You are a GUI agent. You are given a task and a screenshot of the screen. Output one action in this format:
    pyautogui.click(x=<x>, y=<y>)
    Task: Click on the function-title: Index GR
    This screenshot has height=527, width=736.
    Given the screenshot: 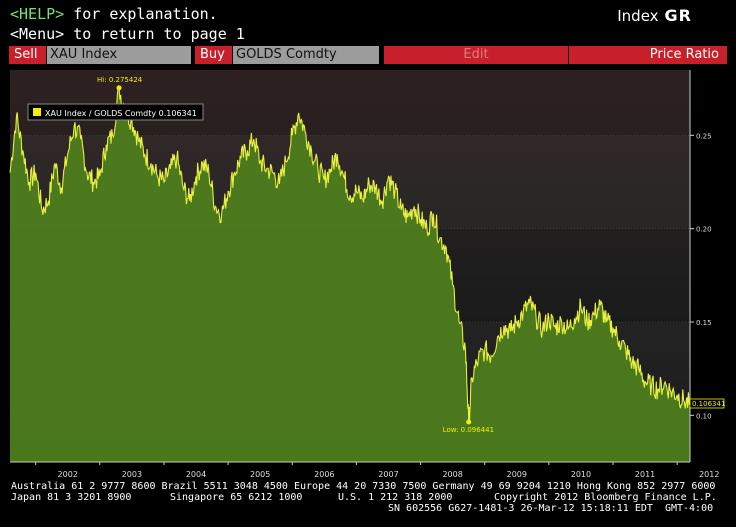 What is the action you would take?
    pyautogui.click(x=654, y=15)
    